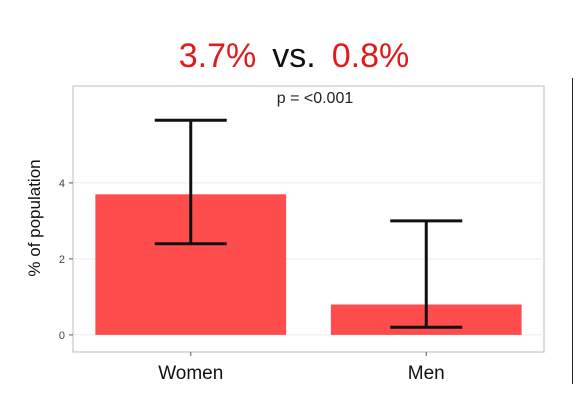 The image size is (588, 405). What do you see at coordinates (315, 98) in the screenshot?
I see `p-value-annotation: p = <0.001` at bounding box center [315, 98].